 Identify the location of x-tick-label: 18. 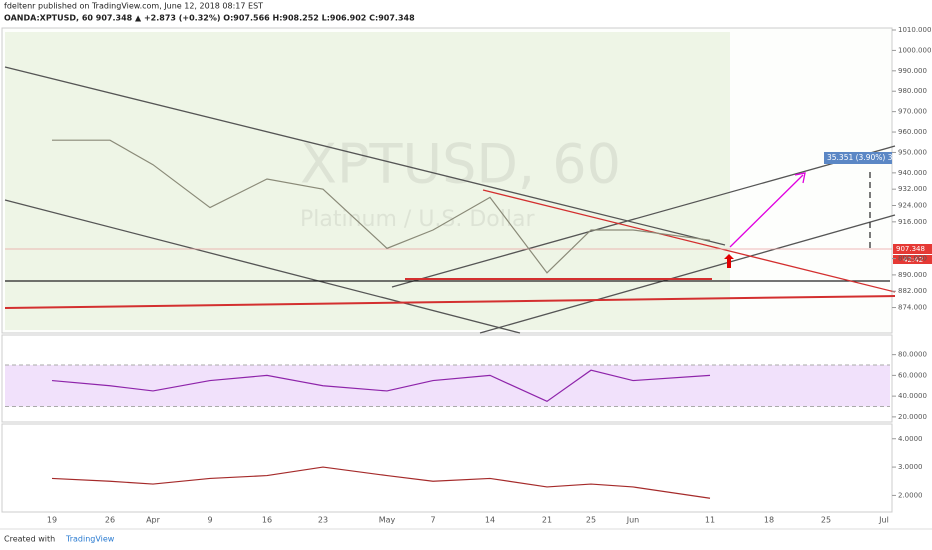
(769, 520).